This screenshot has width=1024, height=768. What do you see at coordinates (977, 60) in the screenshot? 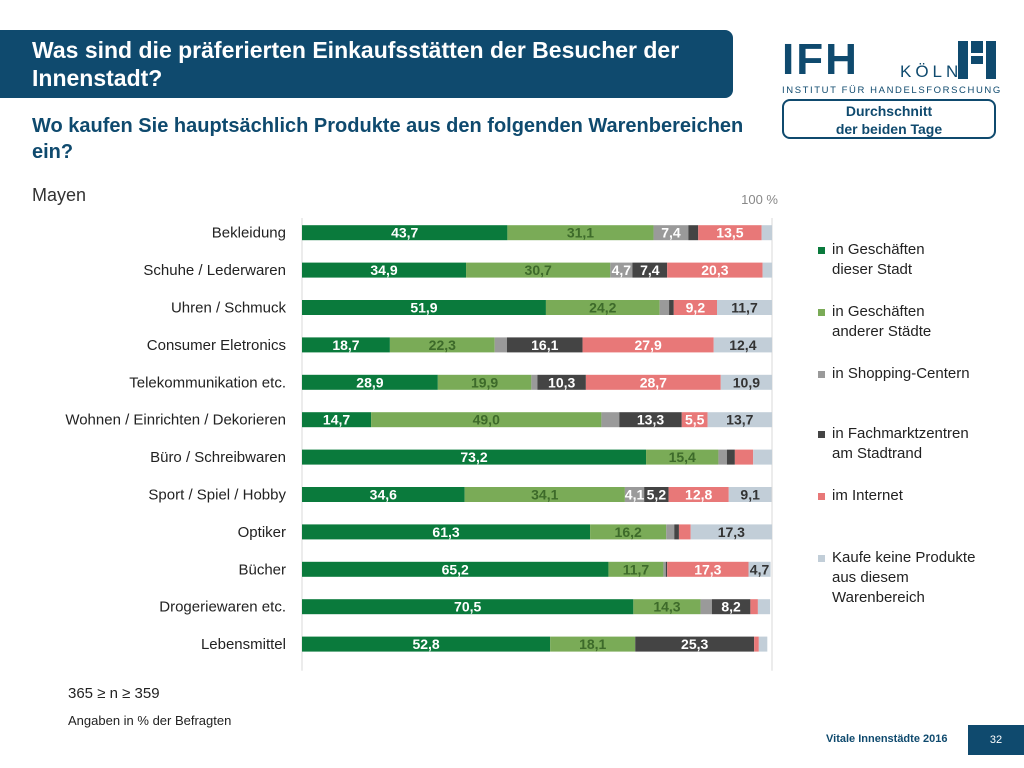
I see `logo-blocks-icon` at bounding box center [977, 60].